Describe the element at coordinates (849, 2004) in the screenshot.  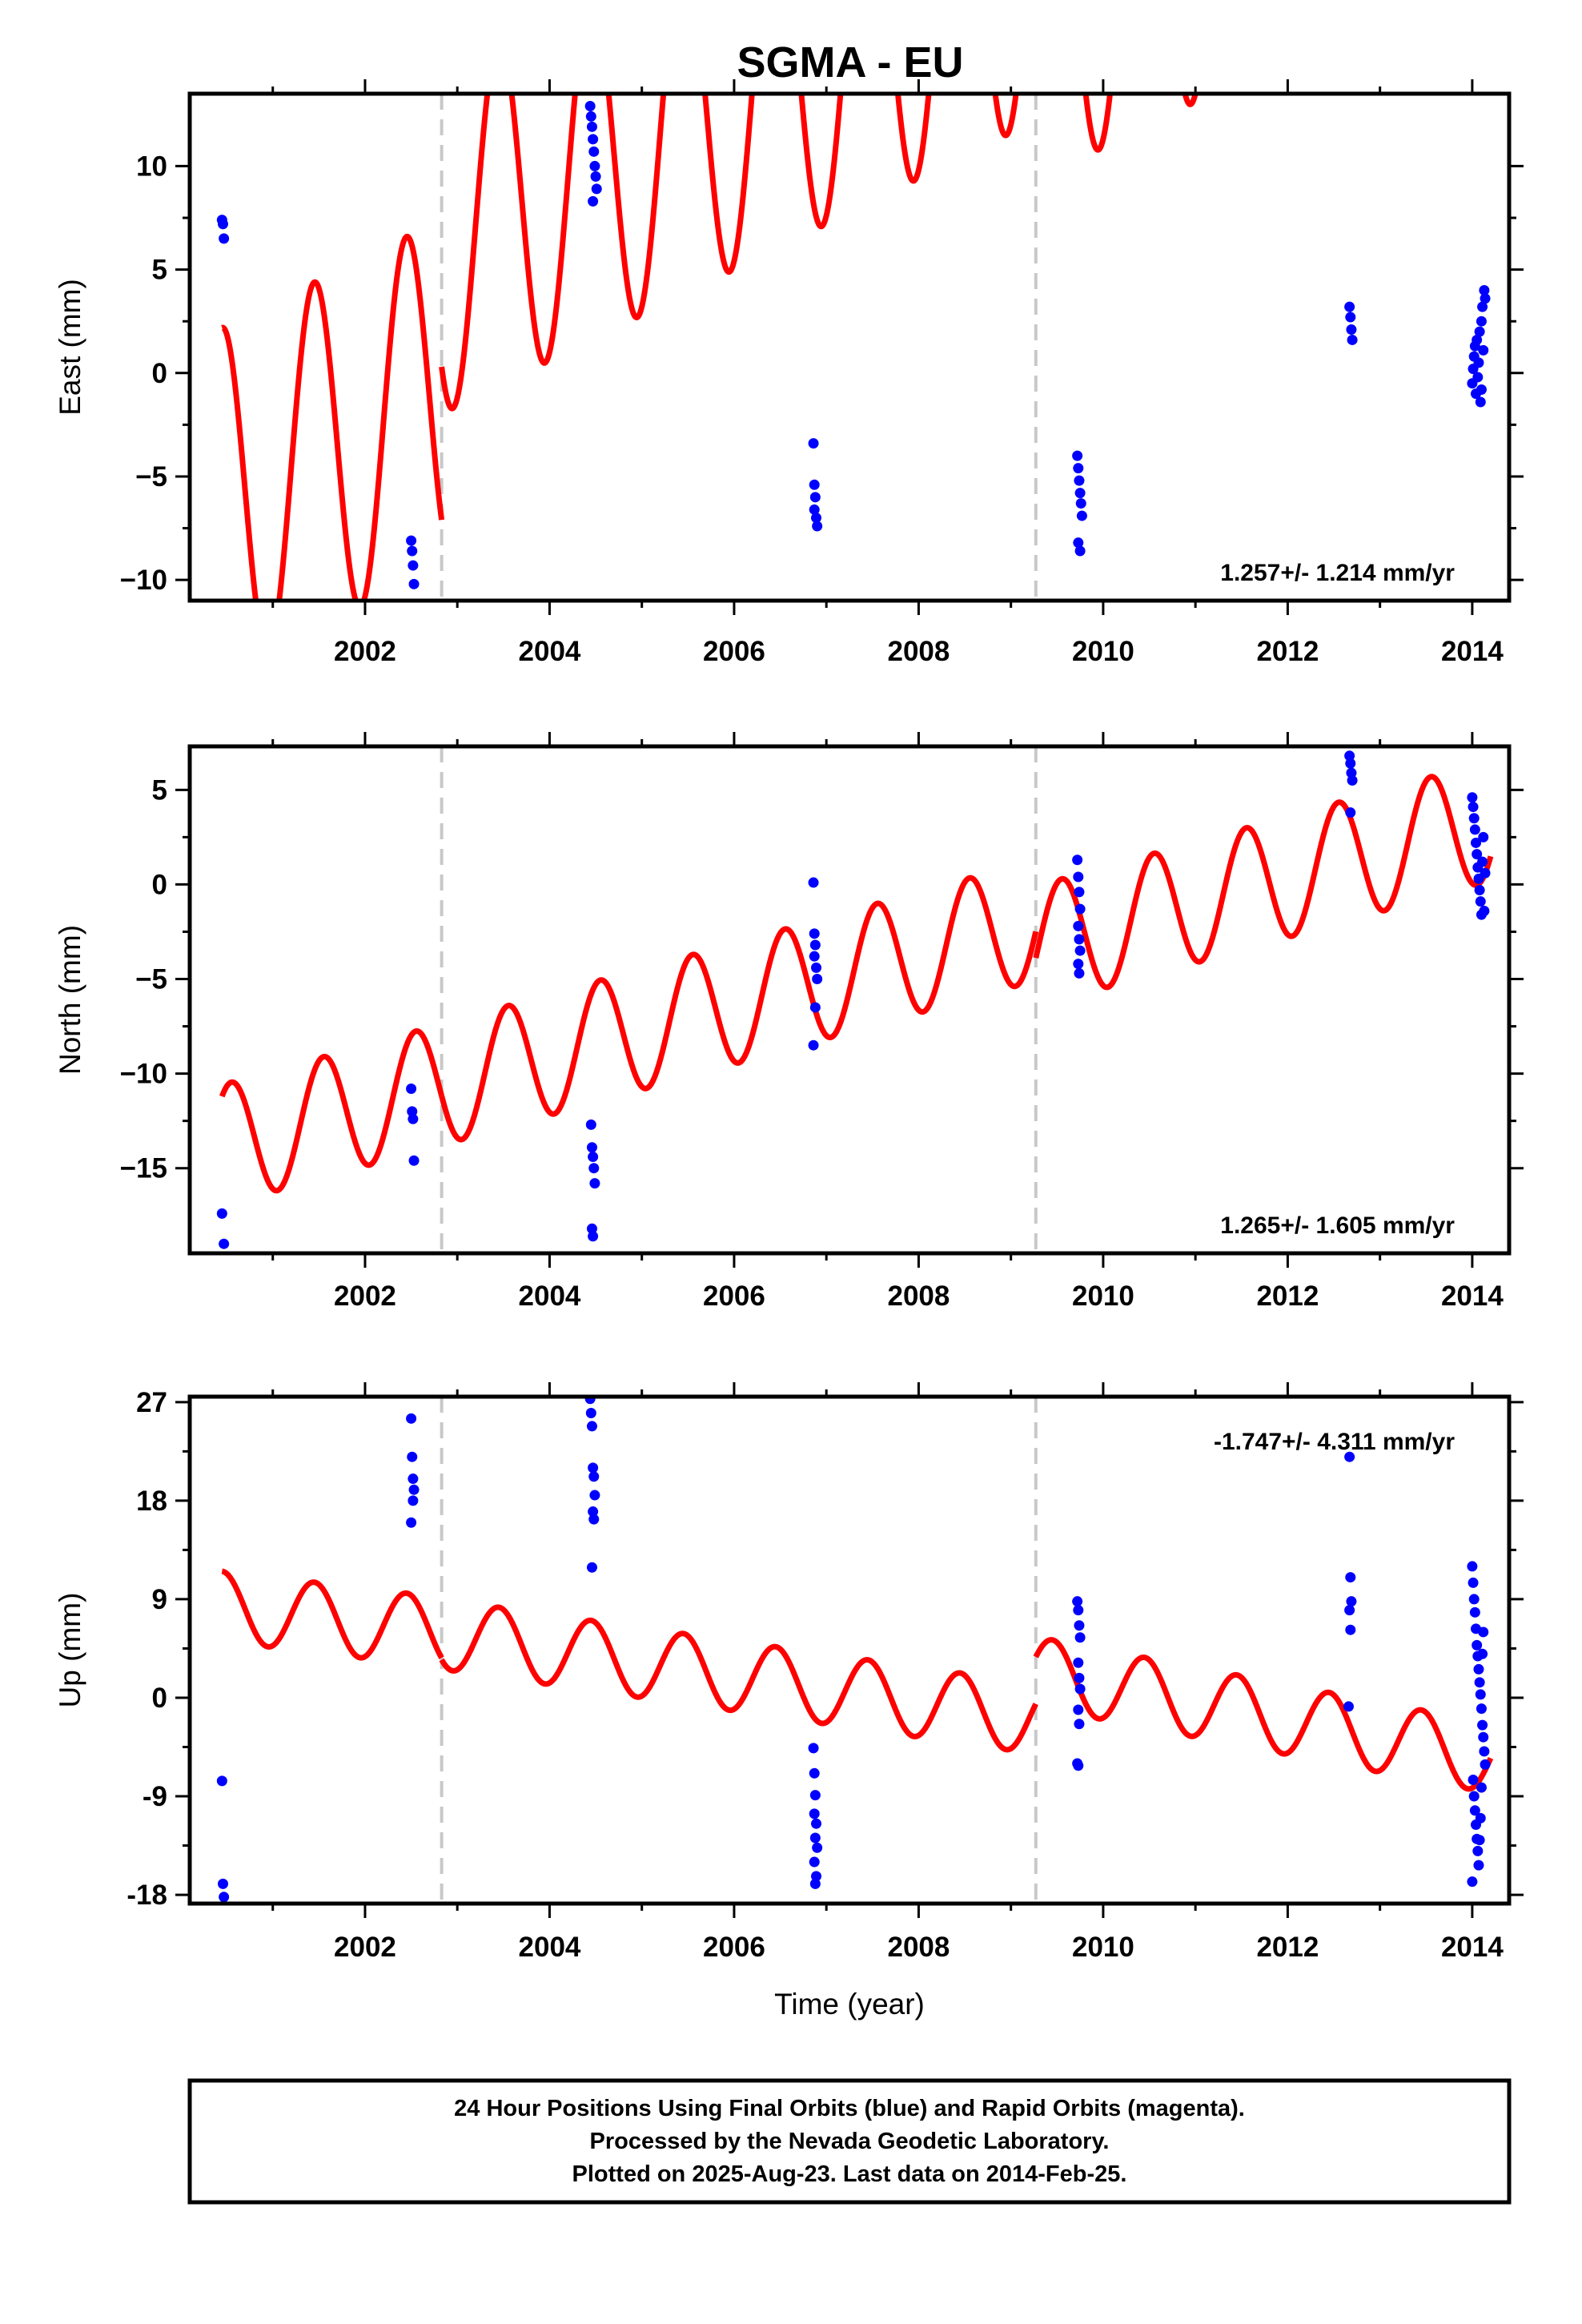
I see `up-xlabel: Time (year)` at that location.